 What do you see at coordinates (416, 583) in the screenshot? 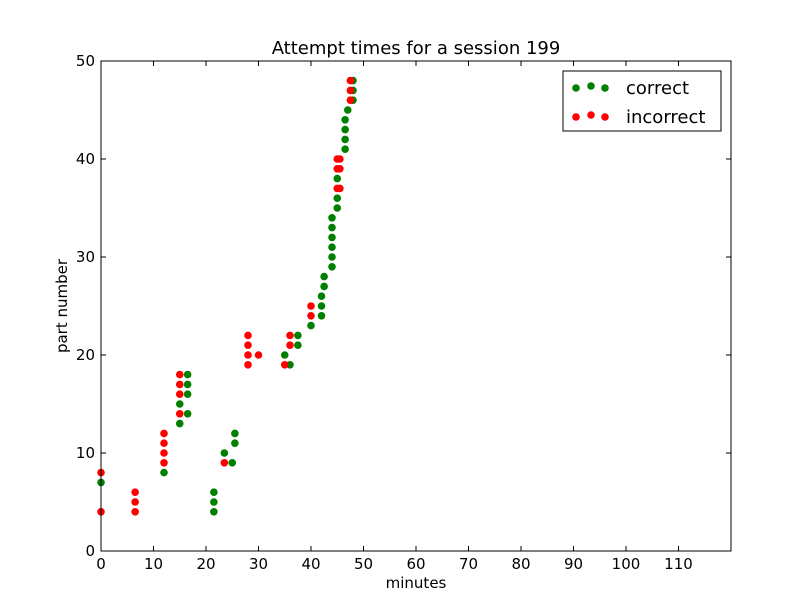
I see `x-axis-label: minutes` at bounding box center [416, 583].